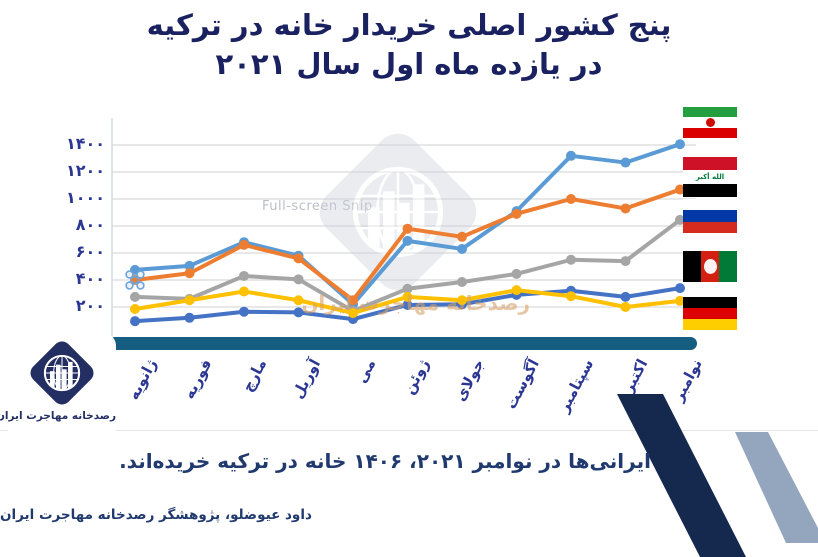 Image resolution: width=818 pixels, height=557 pixels. I want to click on y-tick-label: ۸۰۰, so click(90, 224).